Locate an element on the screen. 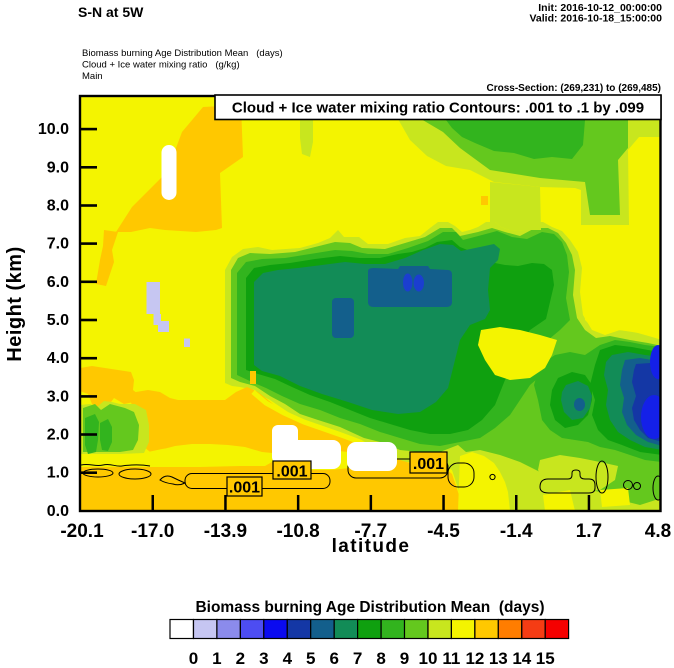  svg-text: 9.0 is located at coordinates (58, 167).